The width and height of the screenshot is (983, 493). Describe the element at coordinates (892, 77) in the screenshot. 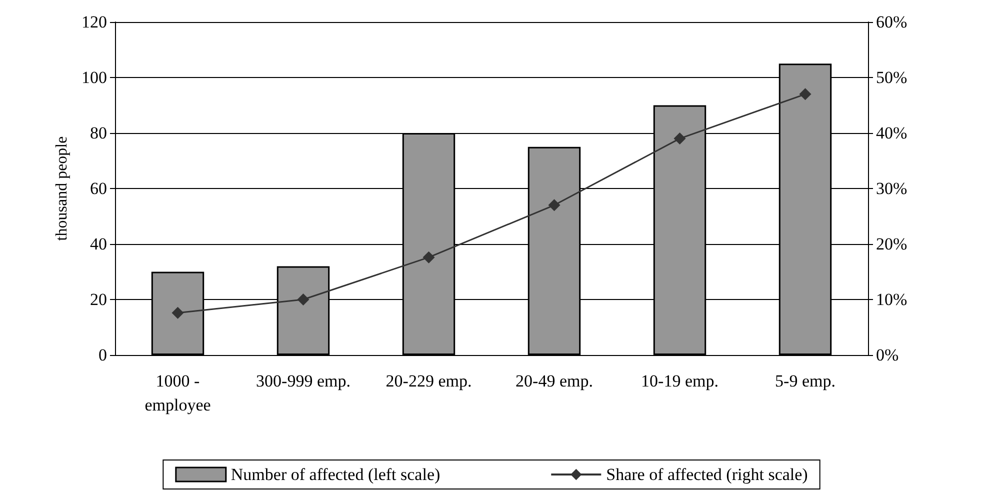

I see `y2-tick-label: 50%` at that location.